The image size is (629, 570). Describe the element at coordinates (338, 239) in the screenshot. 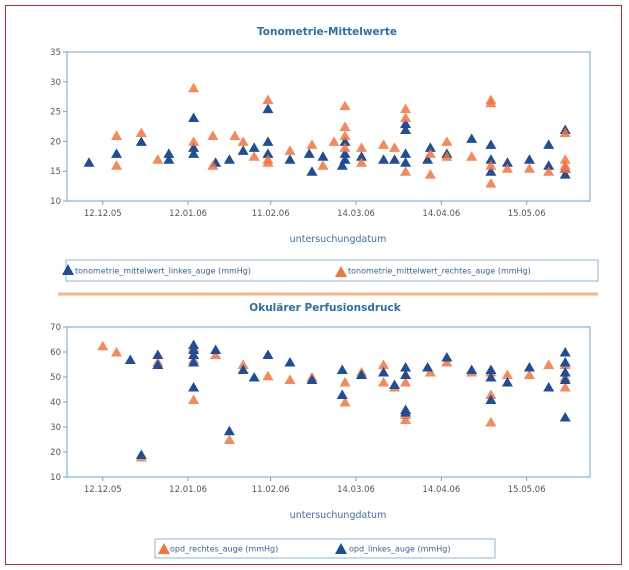

I see `x-axis-label: untersuchungdatum` at that location.